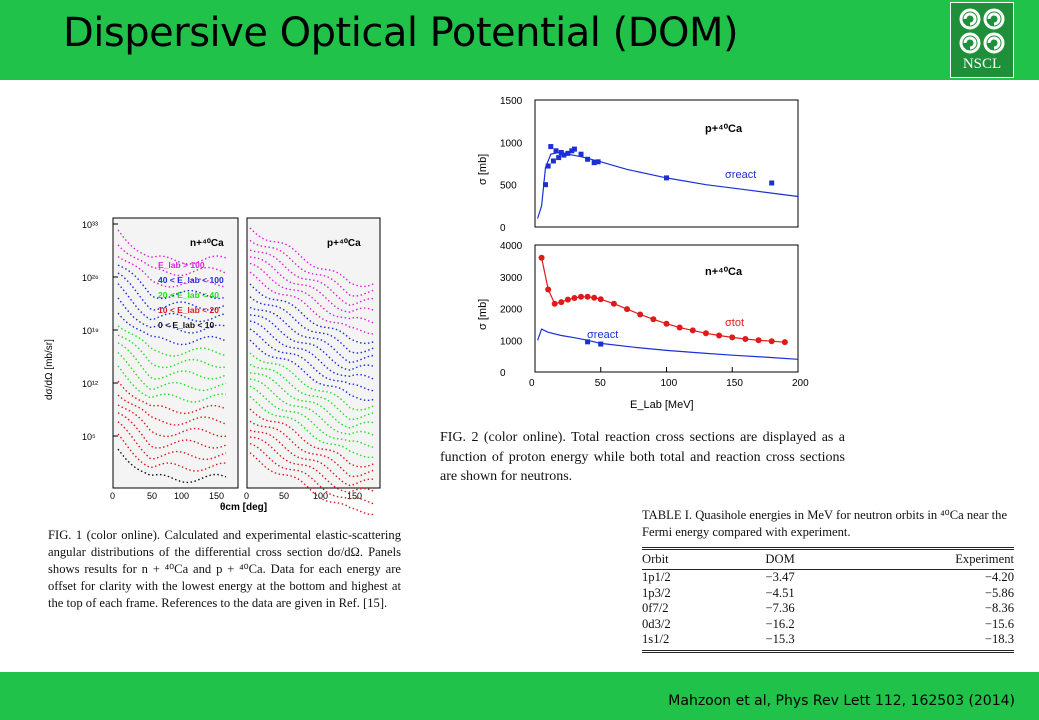 This screenshot has width=1039, height=720. I want to click on fig2-tot-label: σtot, so click(734, 323).